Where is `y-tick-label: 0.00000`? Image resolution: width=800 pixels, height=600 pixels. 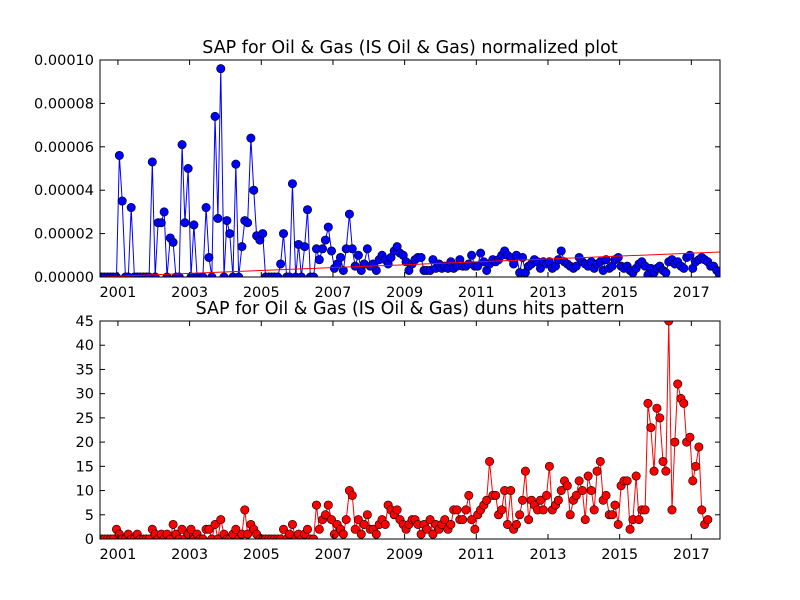
y-tick-label: 0.00000 is located at coordinates (64, 278).